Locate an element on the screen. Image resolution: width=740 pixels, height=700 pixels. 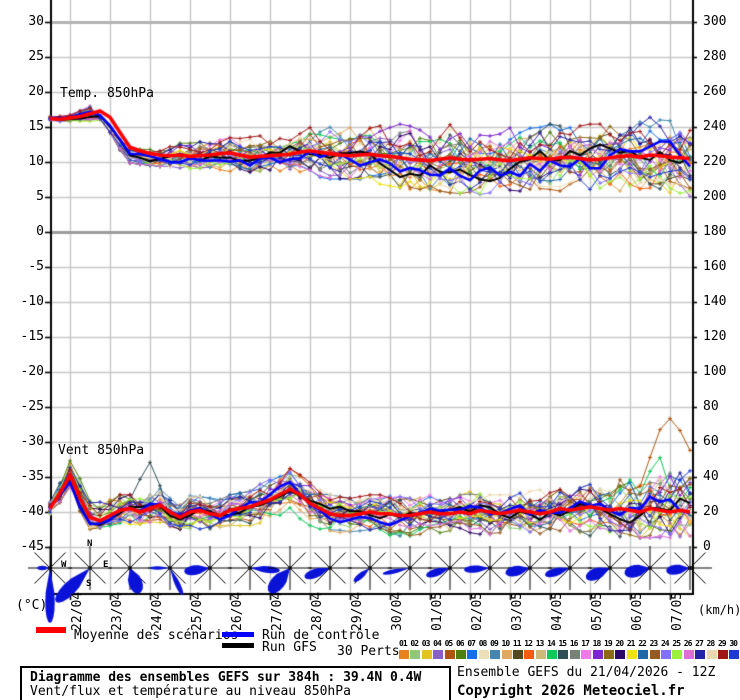
pert-number: 15 is located at coordinates (562, 643).